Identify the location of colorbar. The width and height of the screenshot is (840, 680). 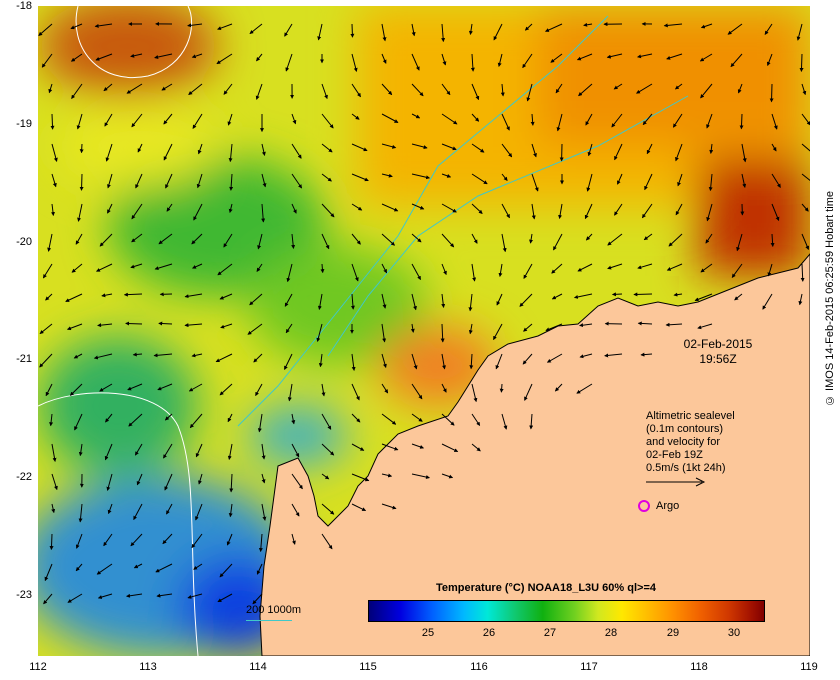
(566, 611).